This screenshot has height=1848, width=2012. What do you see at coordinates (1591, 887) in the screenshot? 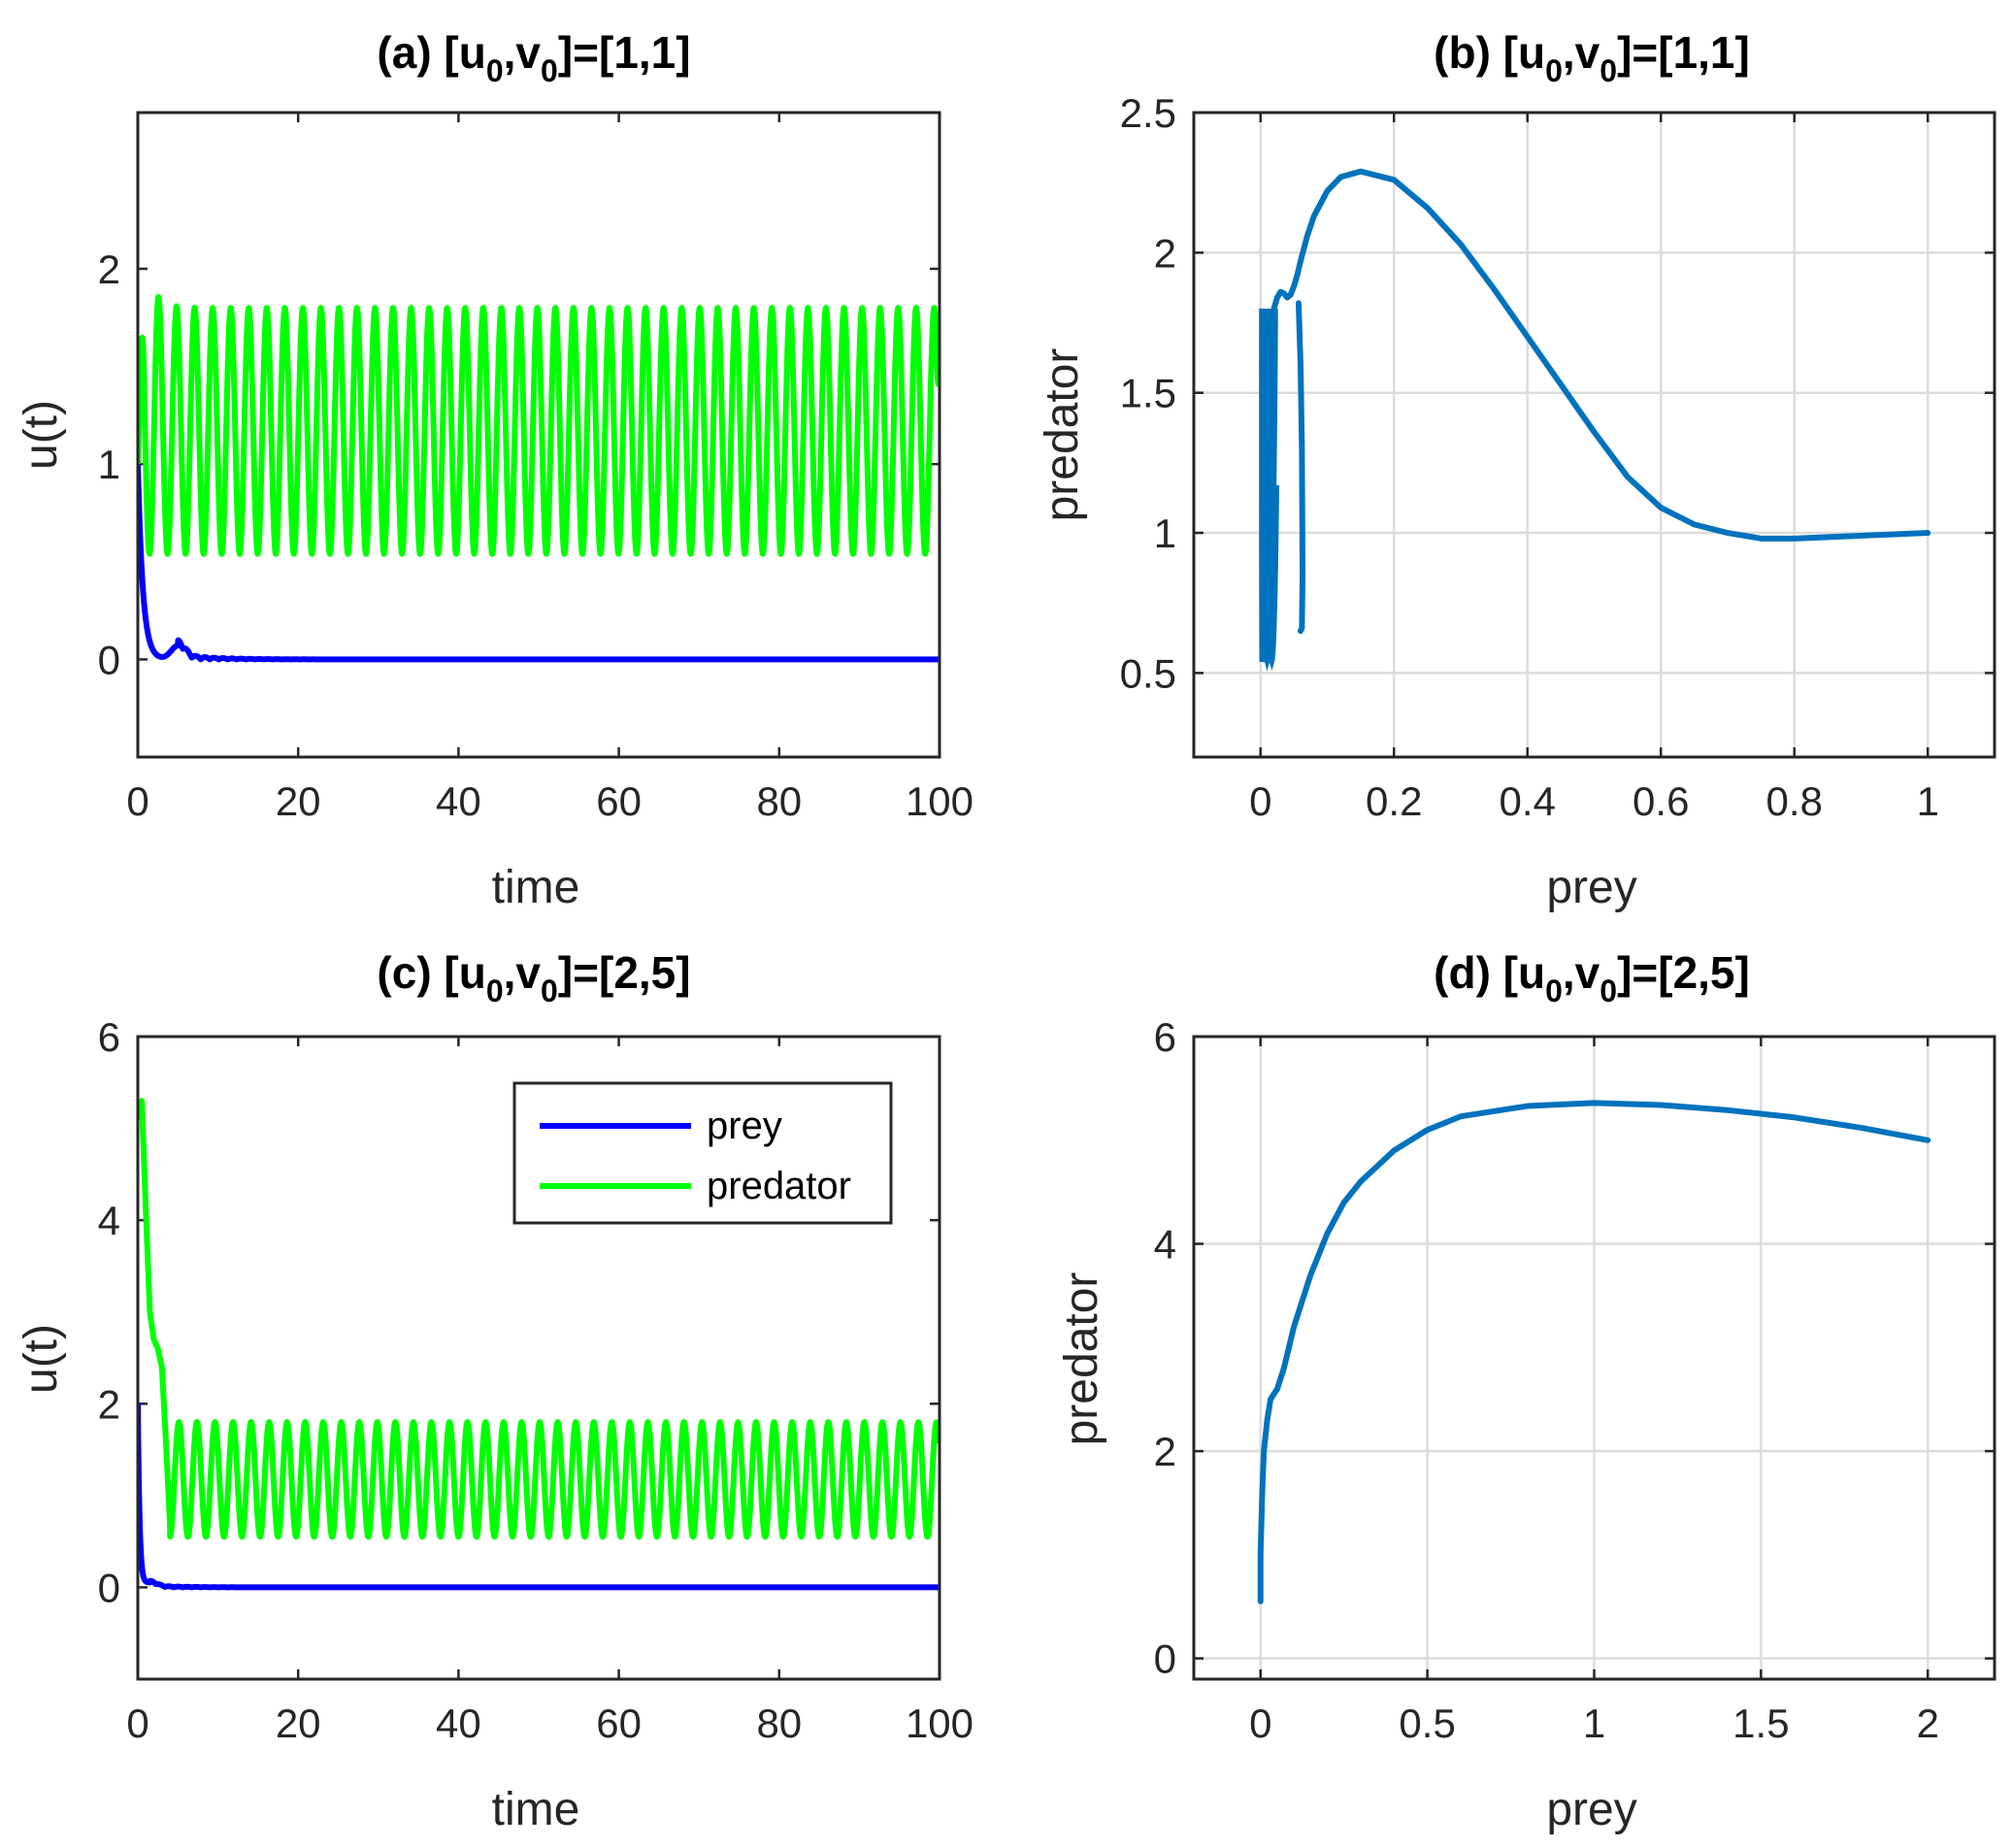
I see `panel-b-xlabel: prey` at bounding box center [1591, 887].